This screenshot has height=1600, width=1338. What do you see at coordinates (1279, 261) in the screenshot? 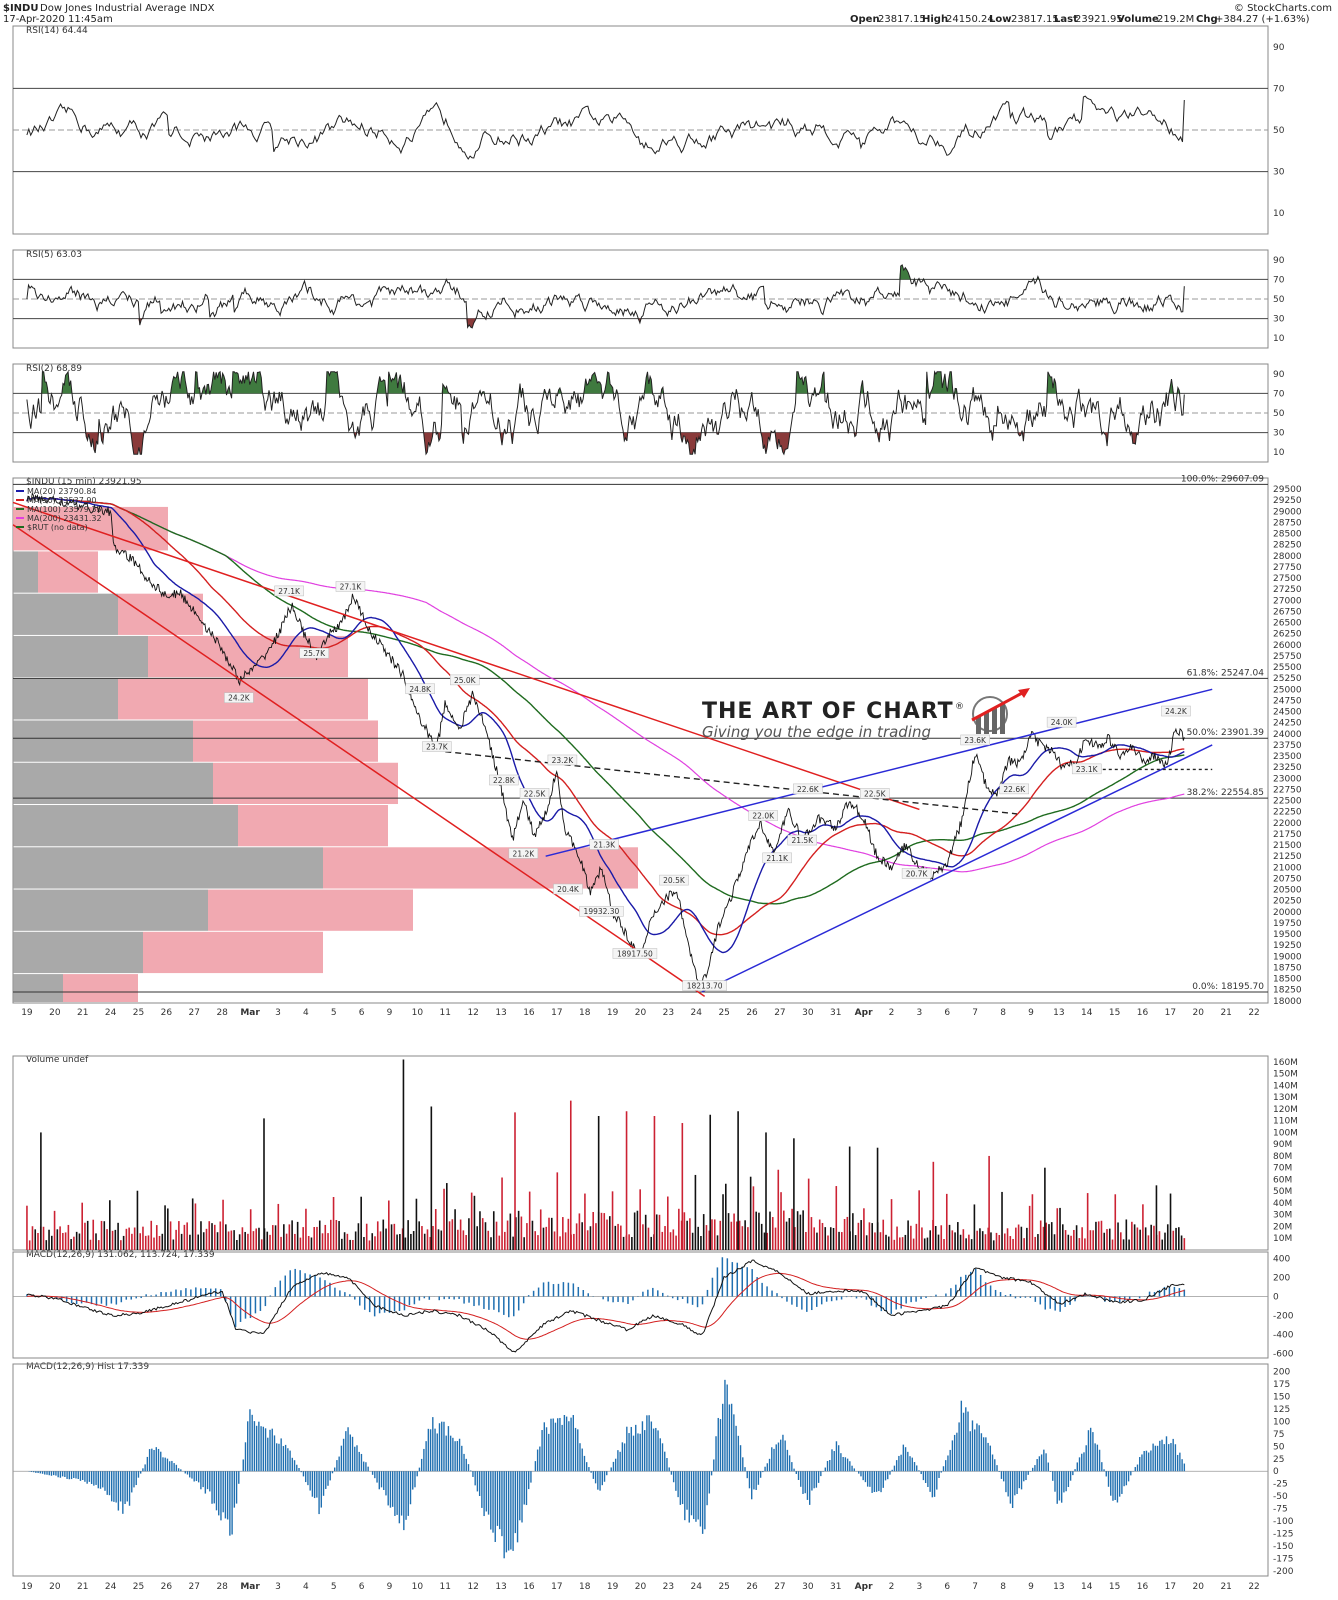
I see `rsi5-ytick: 90` at bounding box center [1279, 261].